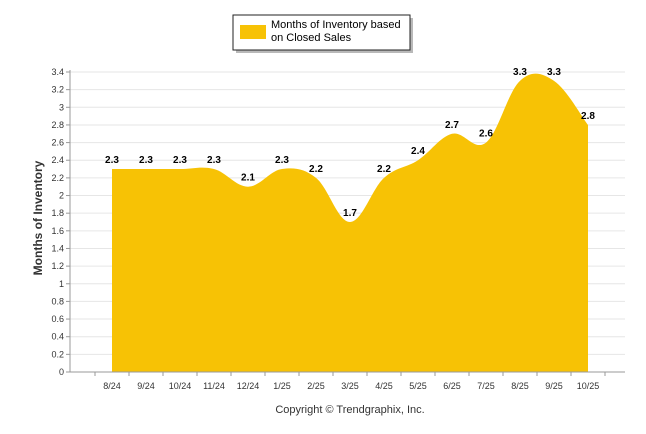  What do you see at coordinates (57, 354) in the screenshot?
I see `y-tick-label: 0.2` at bounding box center [57, 354].